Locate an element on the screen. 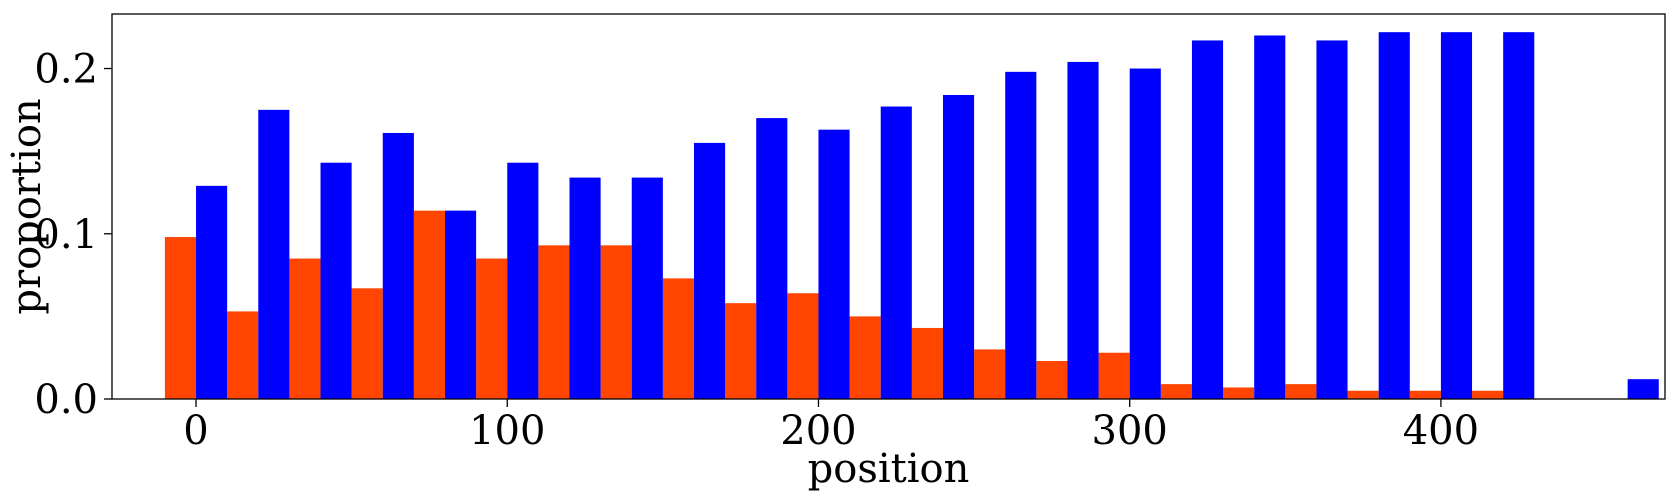  x-tick-label: 0 is located at coordinates (195, 431).